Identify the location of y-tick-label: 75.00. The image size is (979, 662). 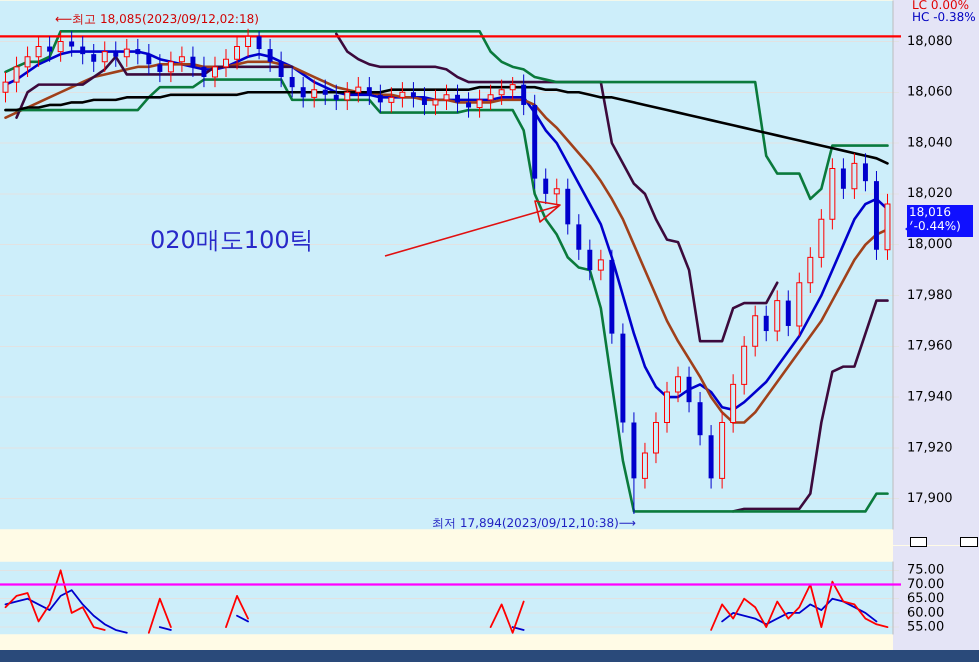
(925, 570).